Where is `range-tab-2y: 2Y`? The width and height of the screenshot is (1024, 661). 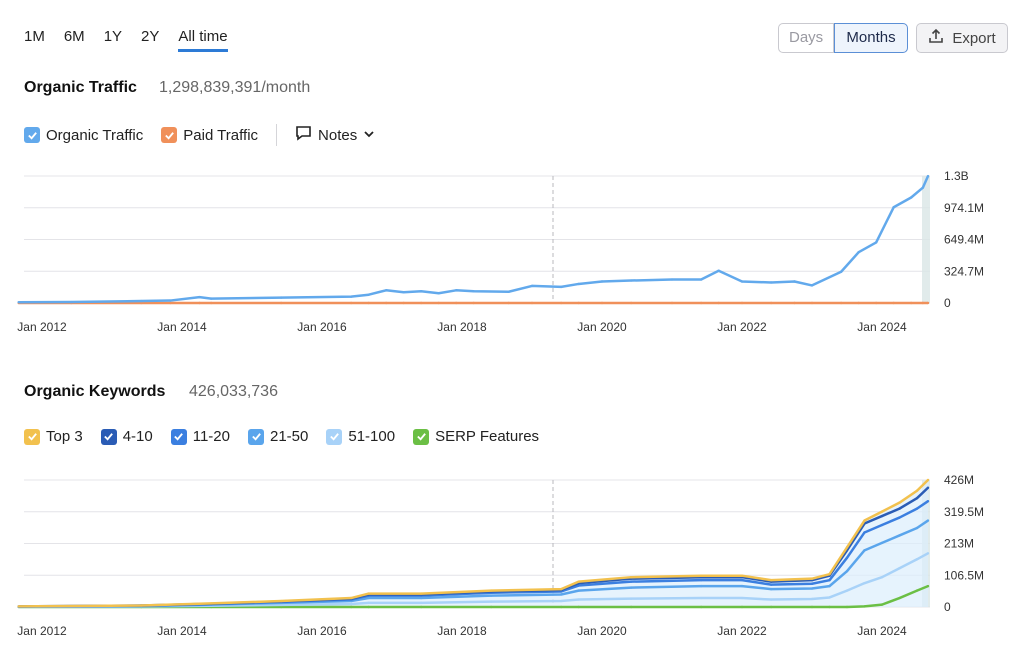
range-tab-2y: 2Y is located at coordinates (150, 36).